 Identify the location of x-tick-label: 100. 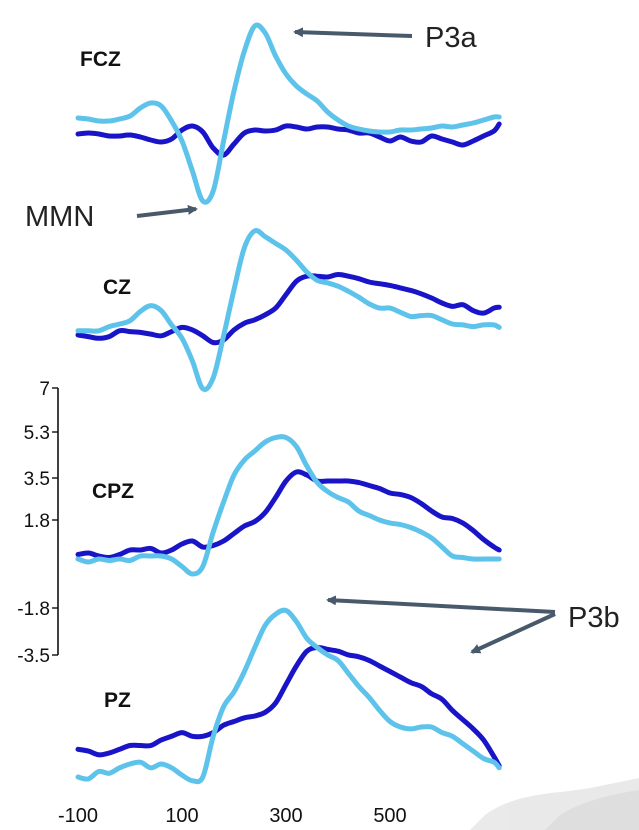
(181, 816).